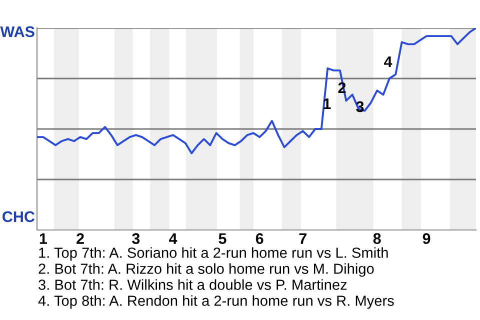 This screenshot has height=320, width=480. Describe the element at coordinates (260, 238) in the screenshot. I see `x-tick-label: 6` at that location.